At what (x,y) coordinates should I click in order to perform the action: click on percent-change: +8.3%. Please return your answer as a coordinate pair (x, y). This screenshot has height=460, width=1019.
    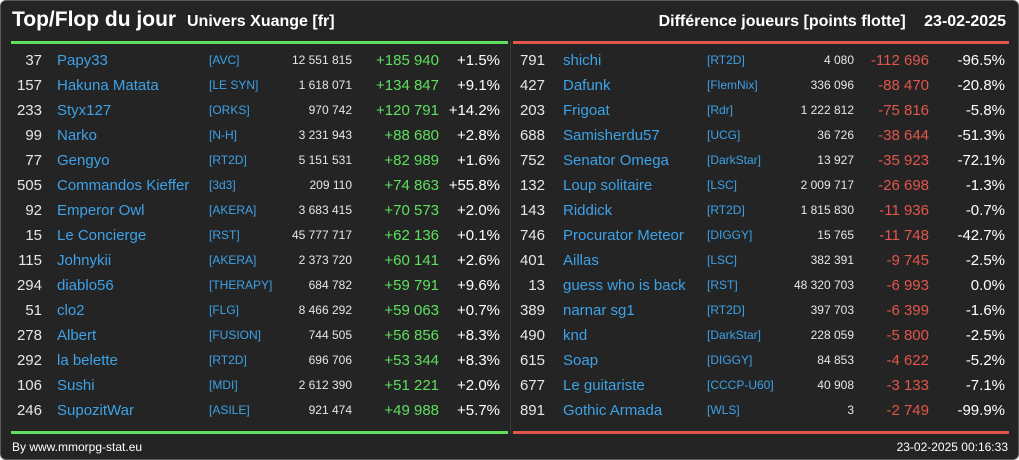
    Looking at the image, I should click on (478, 335).